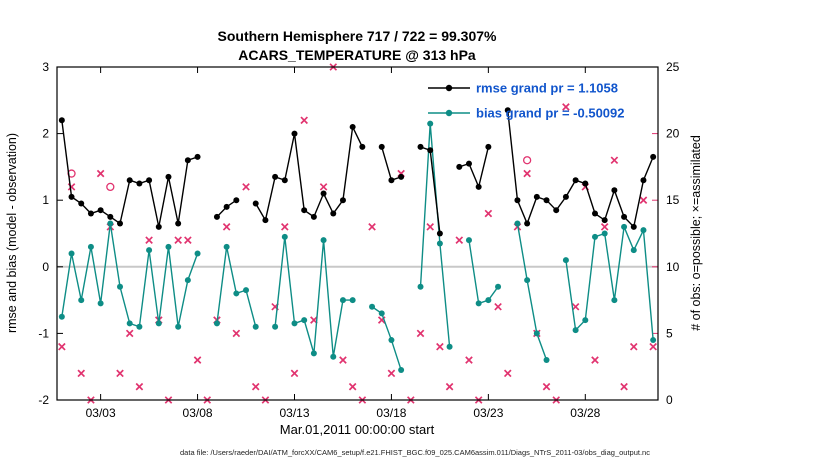  What do you see at coordinates (532, 292) in the screenshot?
I see `bias-line` at bounding box center [532, 292].